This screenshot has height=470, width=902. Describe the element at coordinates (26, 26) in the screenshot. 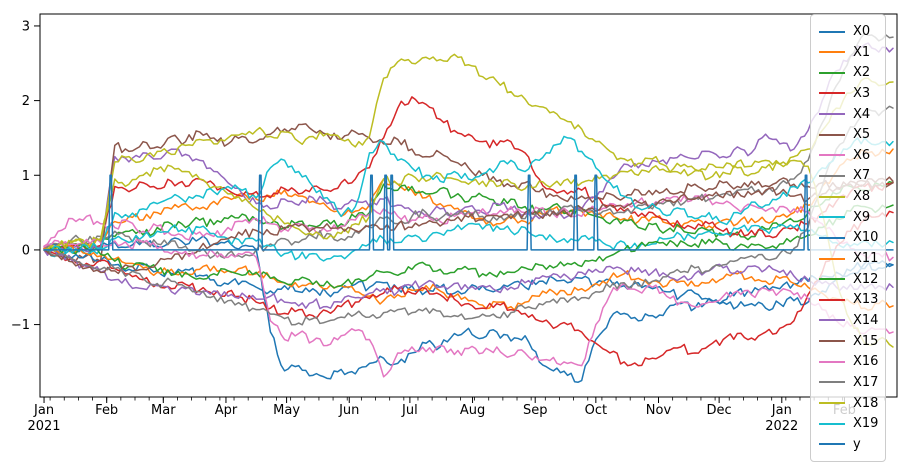

I see `y-tick-label: 3` at that location.